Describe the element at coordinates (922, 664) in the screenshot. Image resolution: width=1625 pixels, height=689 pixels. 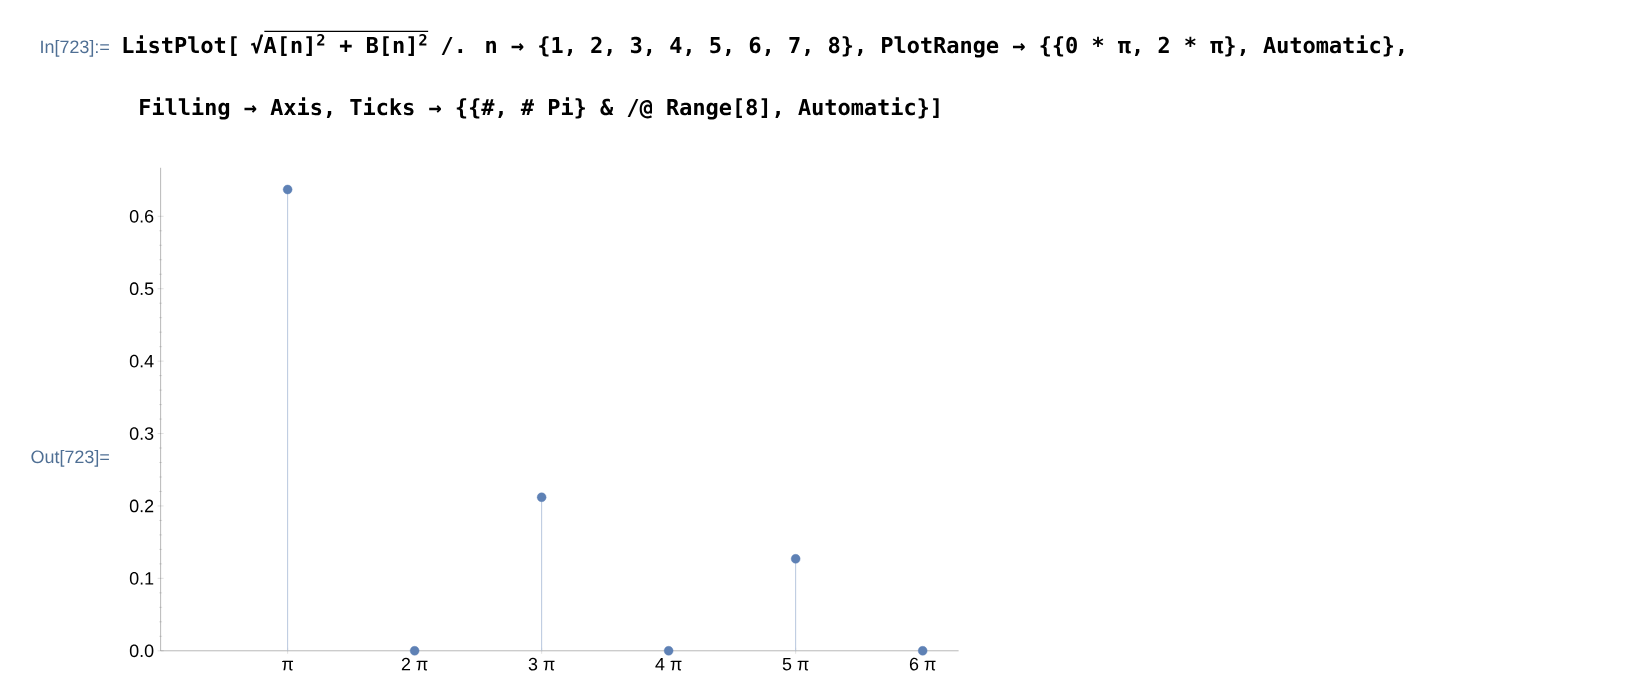
I see `x-tick-label: 6 π` at that location.